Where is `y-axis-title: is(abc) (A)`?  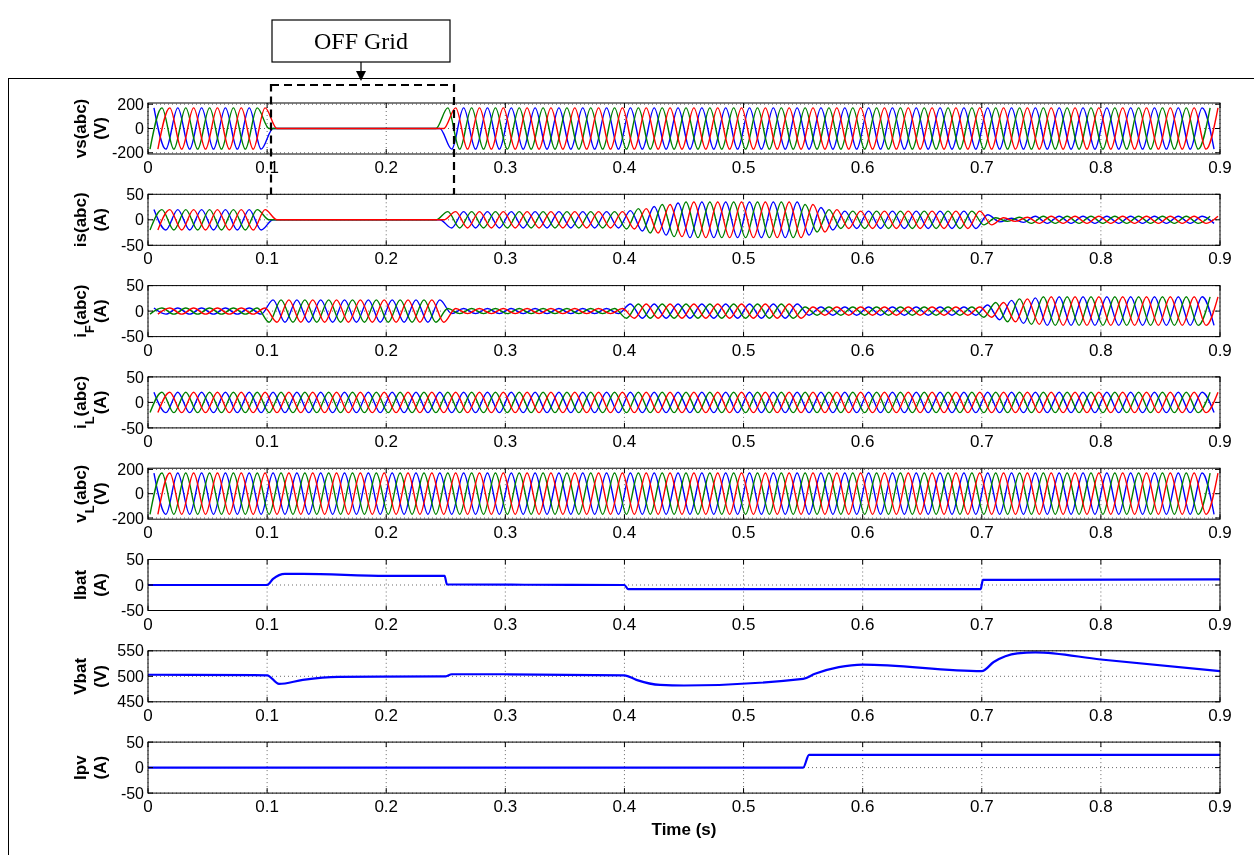
y-axis-title: is(abc) (A) is located at coordinates (90, 220).